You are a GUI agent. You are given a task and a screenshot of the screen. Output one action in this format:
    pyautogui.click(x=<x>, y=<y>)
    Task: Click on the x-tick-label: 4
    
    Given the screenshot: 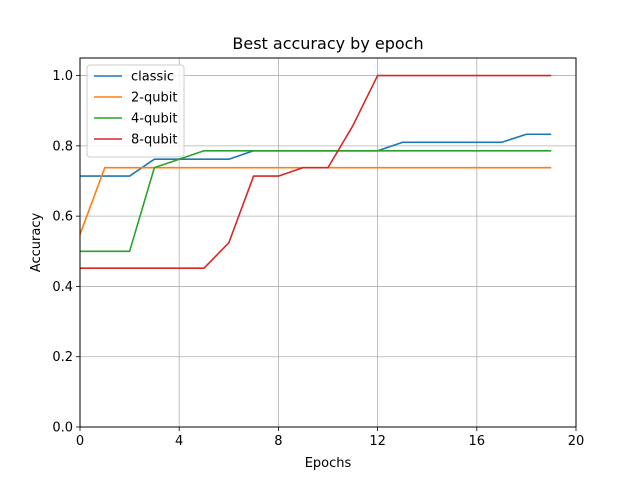 What is the action you would take?
    pyautogui.click(x=179, y=441)
    